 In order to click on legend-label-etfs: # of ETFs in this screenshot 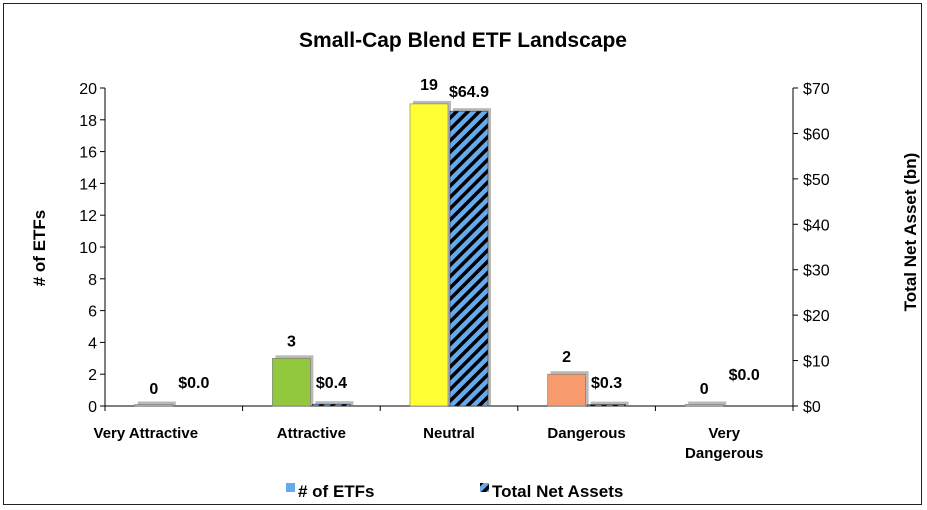, I will do `click(336, 491)`.